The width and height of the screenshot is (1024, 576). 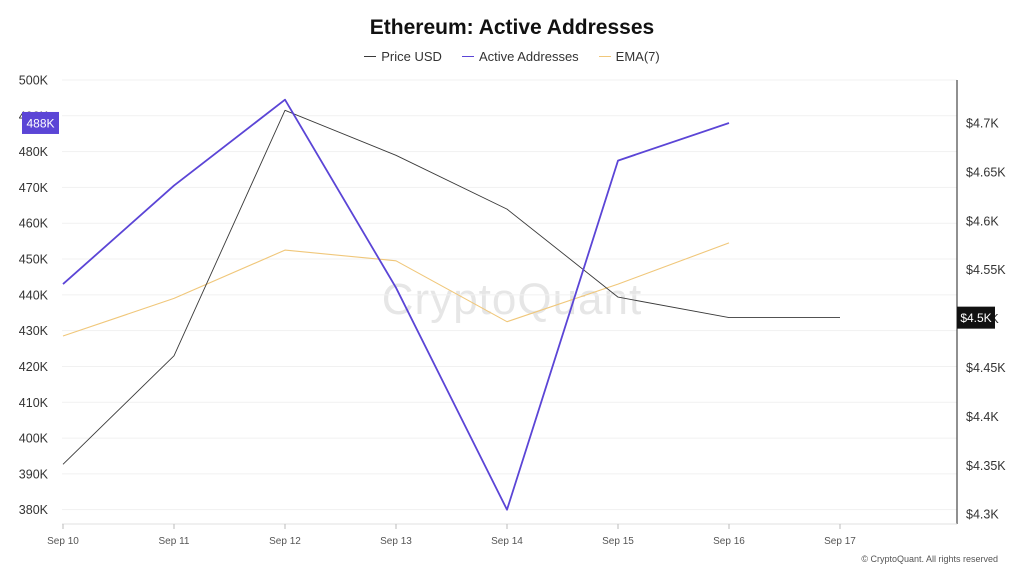 I want to click on legend-label-price: Price USD, so click(x=411, y=56).